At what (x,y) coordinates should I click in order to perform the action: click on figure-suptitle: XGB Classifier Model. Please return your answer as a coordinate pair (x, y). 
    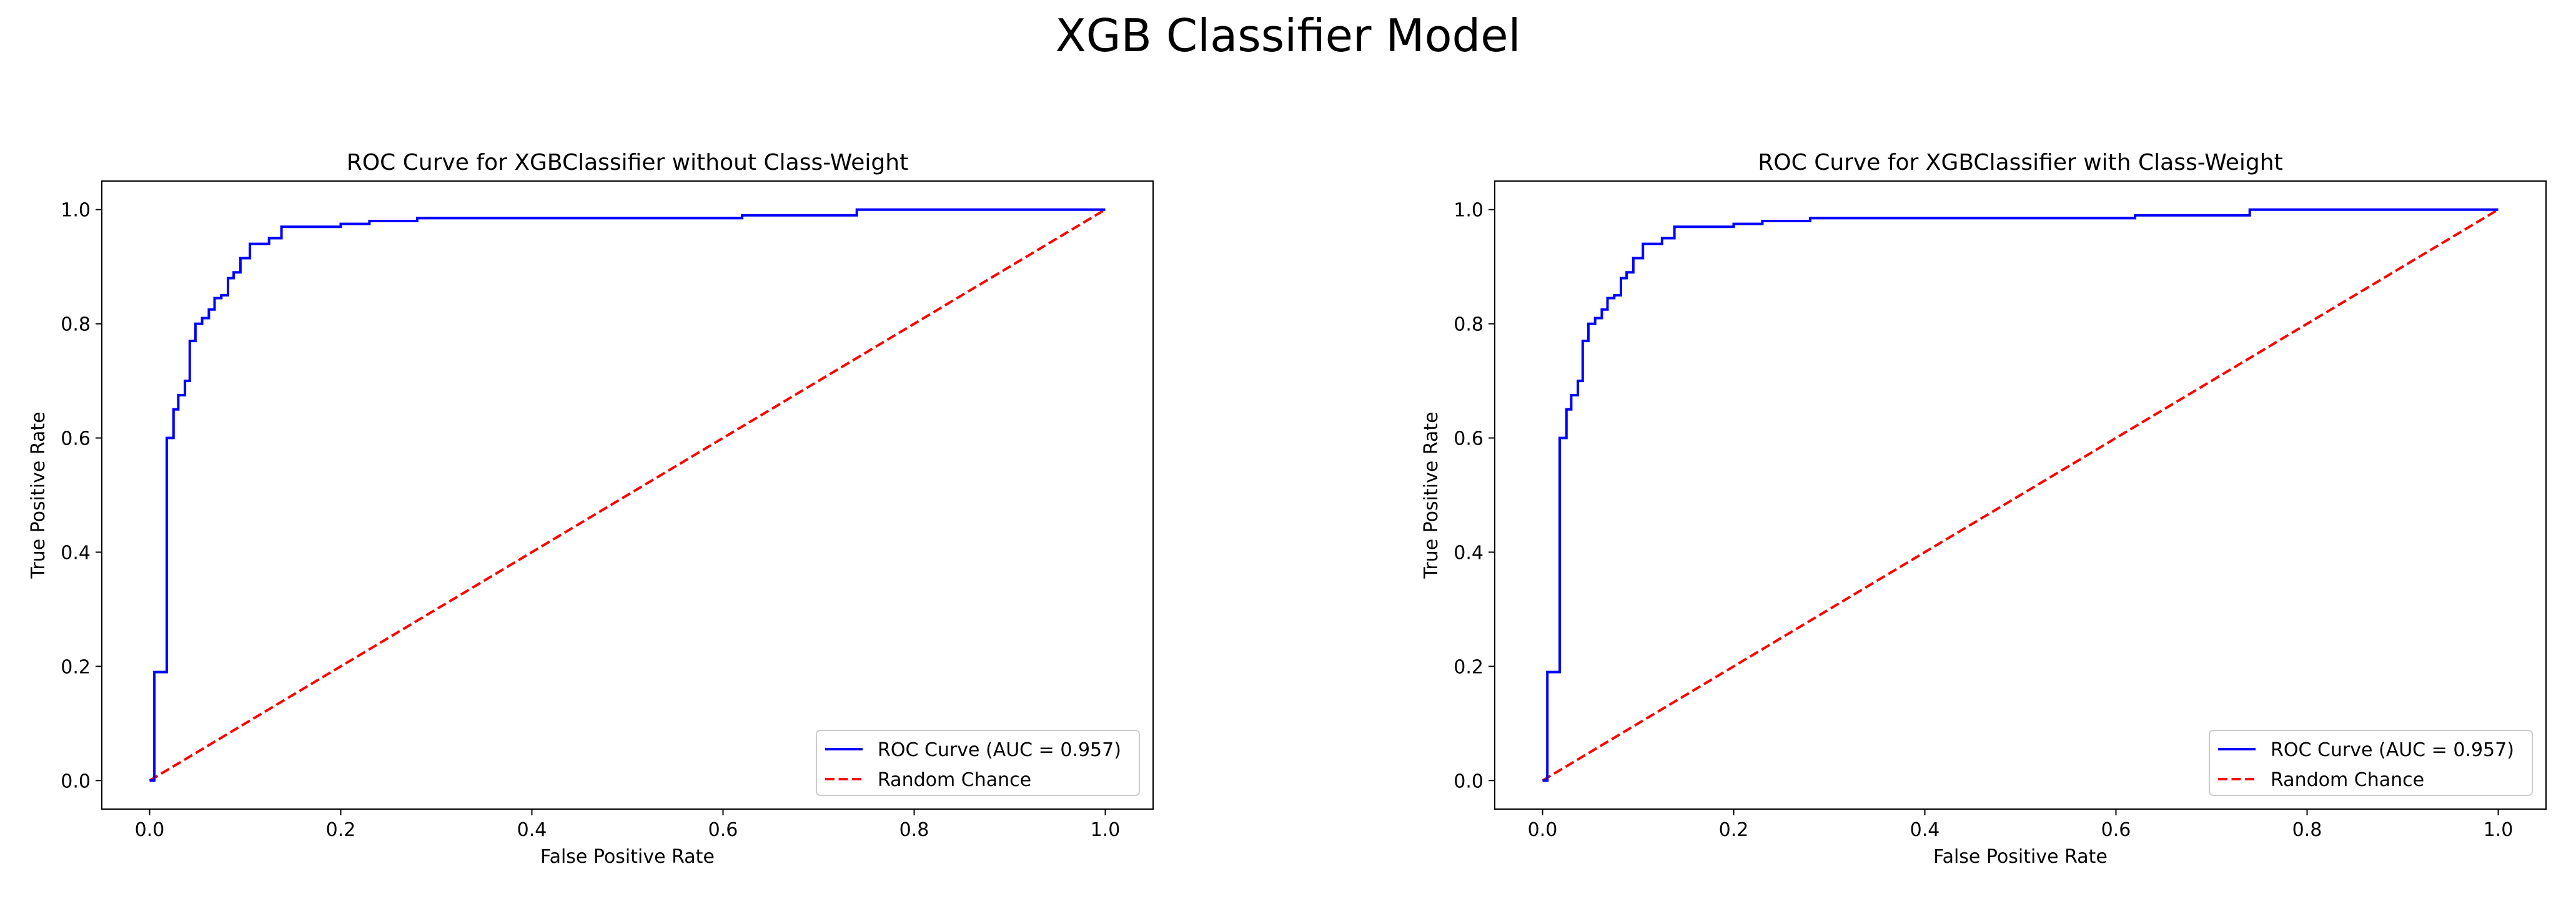
    Looking at the image, I should click on (1287, 35).